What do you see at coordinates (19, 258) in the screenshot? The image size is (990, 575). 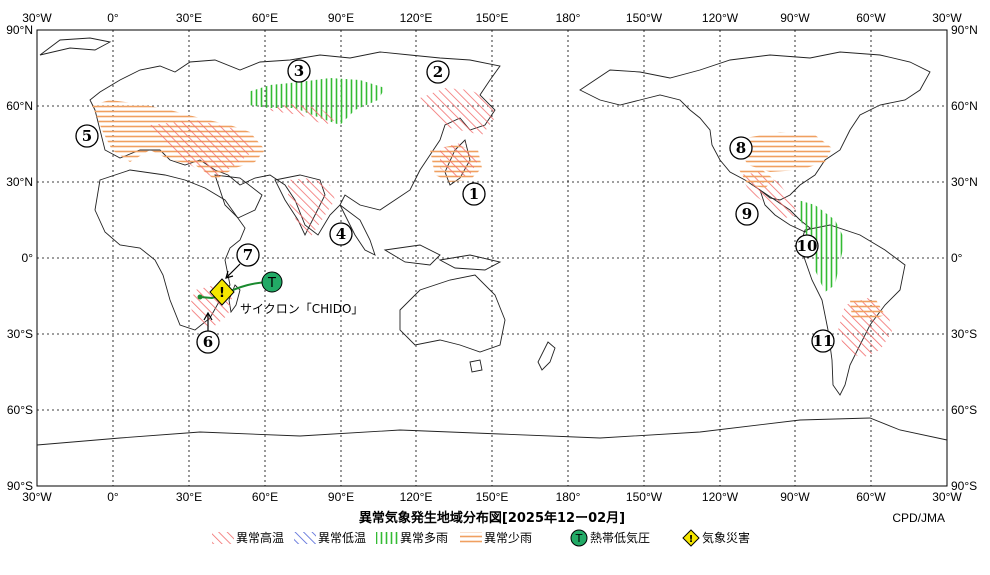 I see `lat-labels-left: 90°N 60°N 30°N 0° 30°S 60°S 90°S` at bounding box center [19, 258].